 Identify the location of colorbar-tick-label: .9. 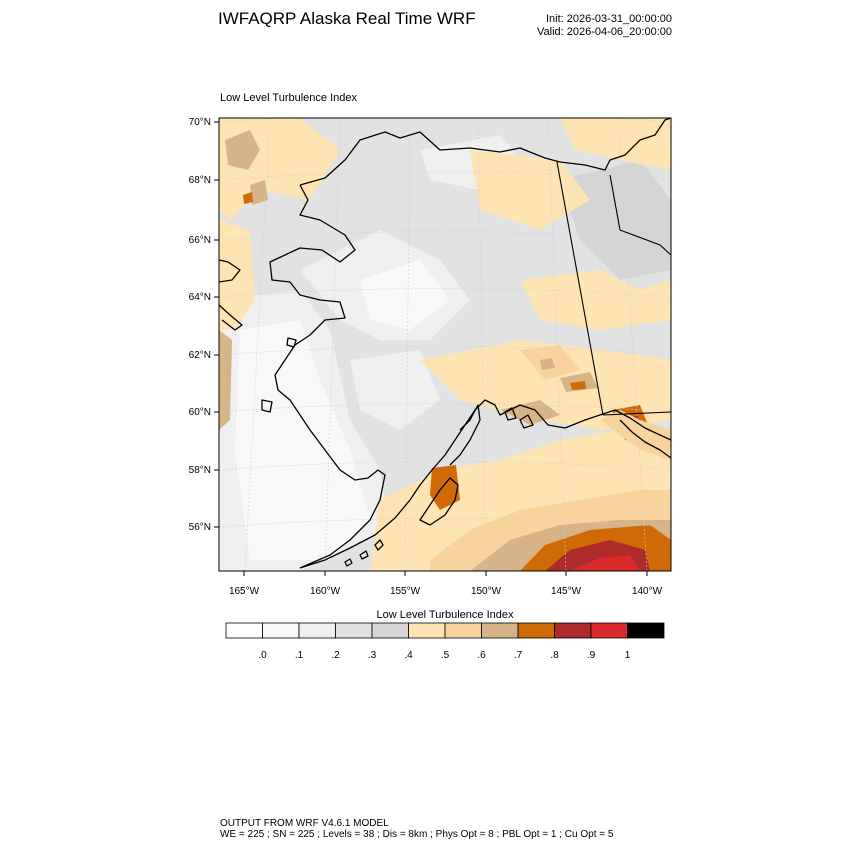
(591, 655).